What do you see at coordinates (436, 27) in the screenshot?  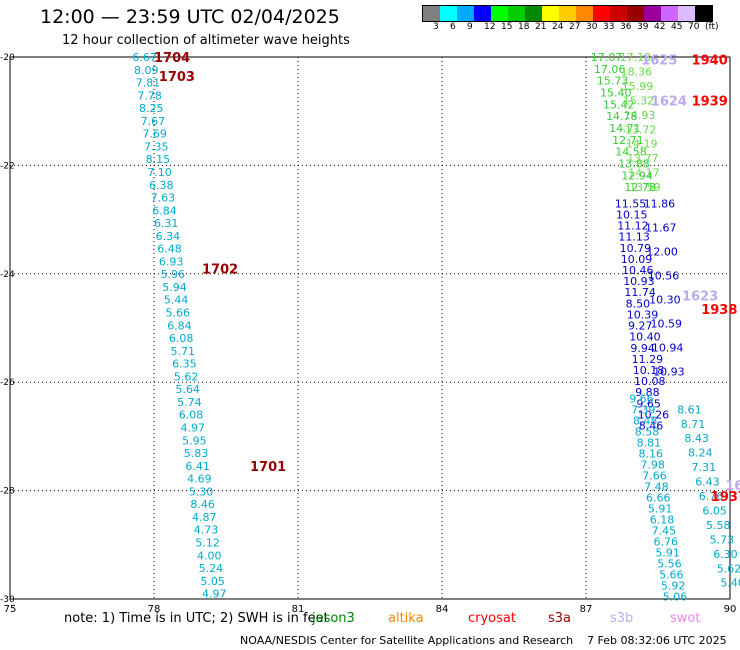 I see `legend-tick-label: 3` at bounding box center [436, 27].